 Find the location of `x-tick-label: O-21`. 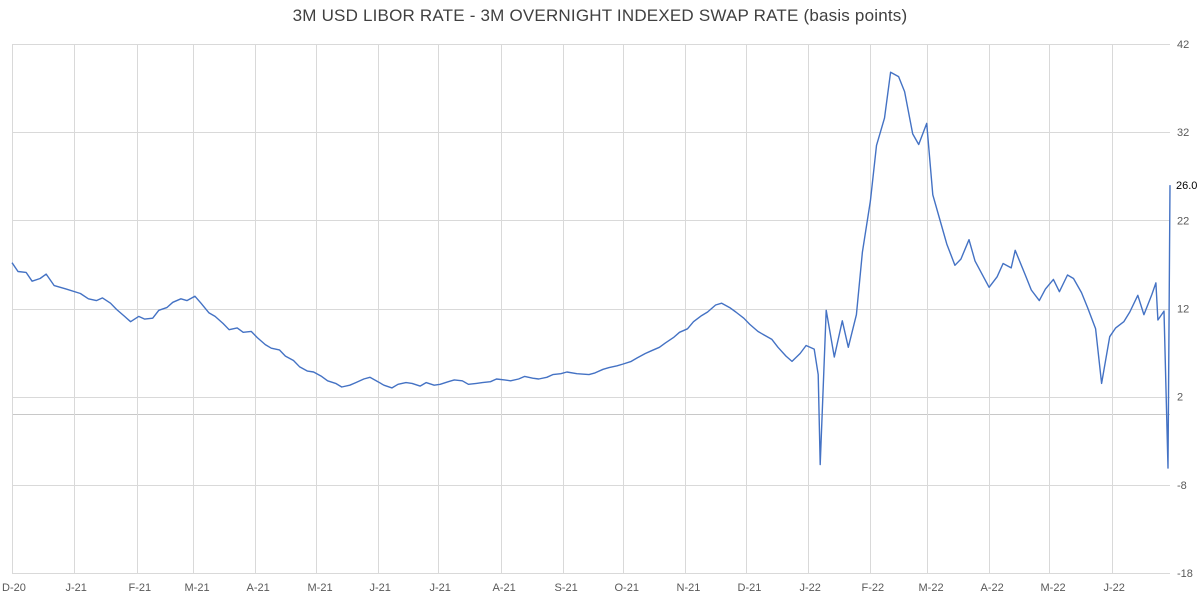

x-tick-label: O-21 is located at coordinates (627, 588).